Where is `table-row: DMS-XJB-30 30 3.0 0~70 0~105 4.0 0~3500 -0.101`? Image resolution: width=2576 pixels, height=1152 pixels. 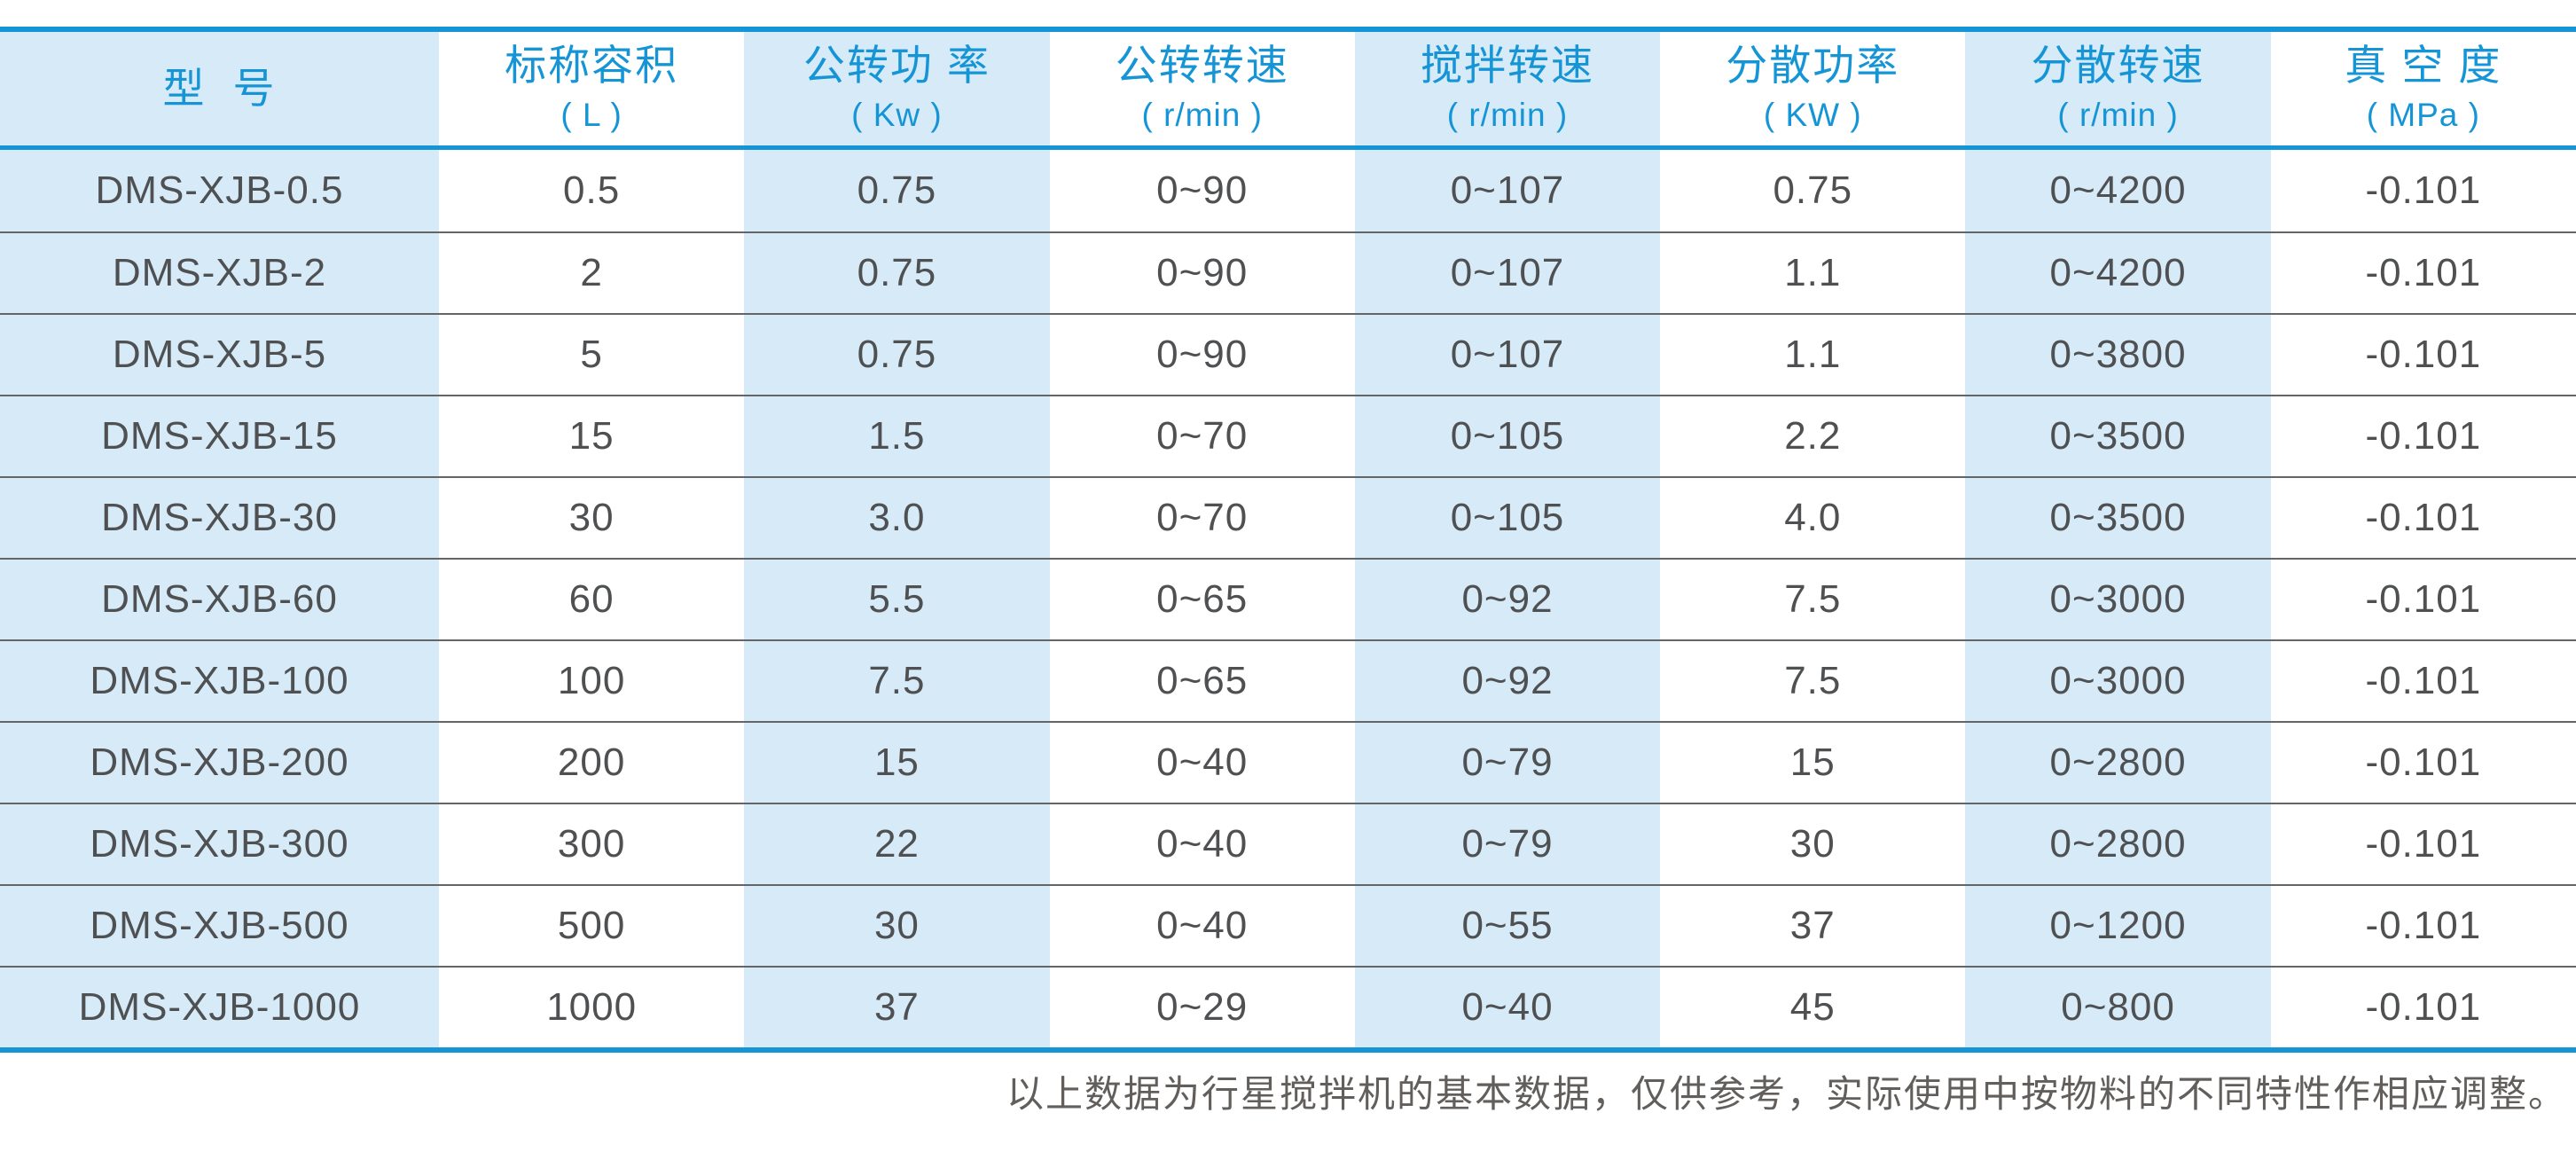 table-row: DMS-XJB-30 30 3.0 0~70 0~105 4.0 0~3500 -0.101 is located at coordinates (1288, 517).